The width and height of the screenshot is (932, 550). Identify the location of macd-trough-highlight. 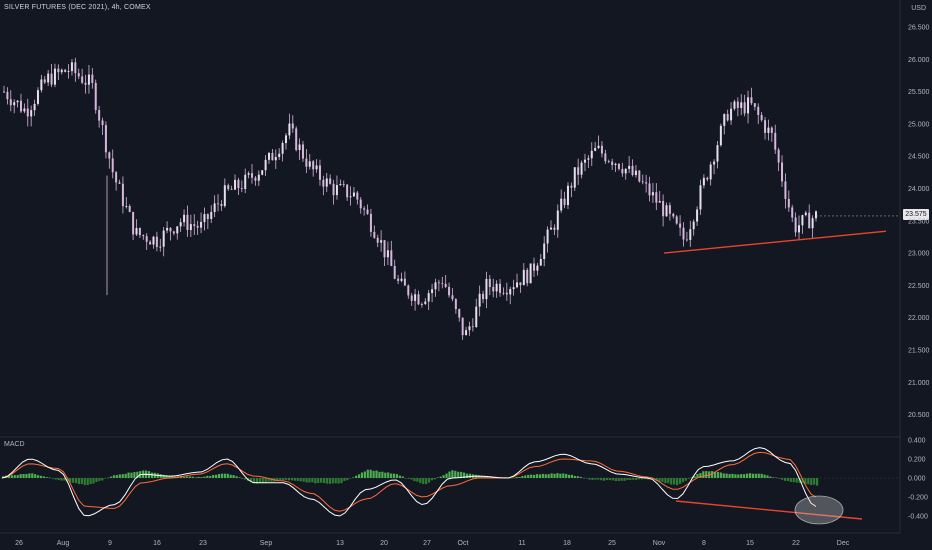
(819, 510).